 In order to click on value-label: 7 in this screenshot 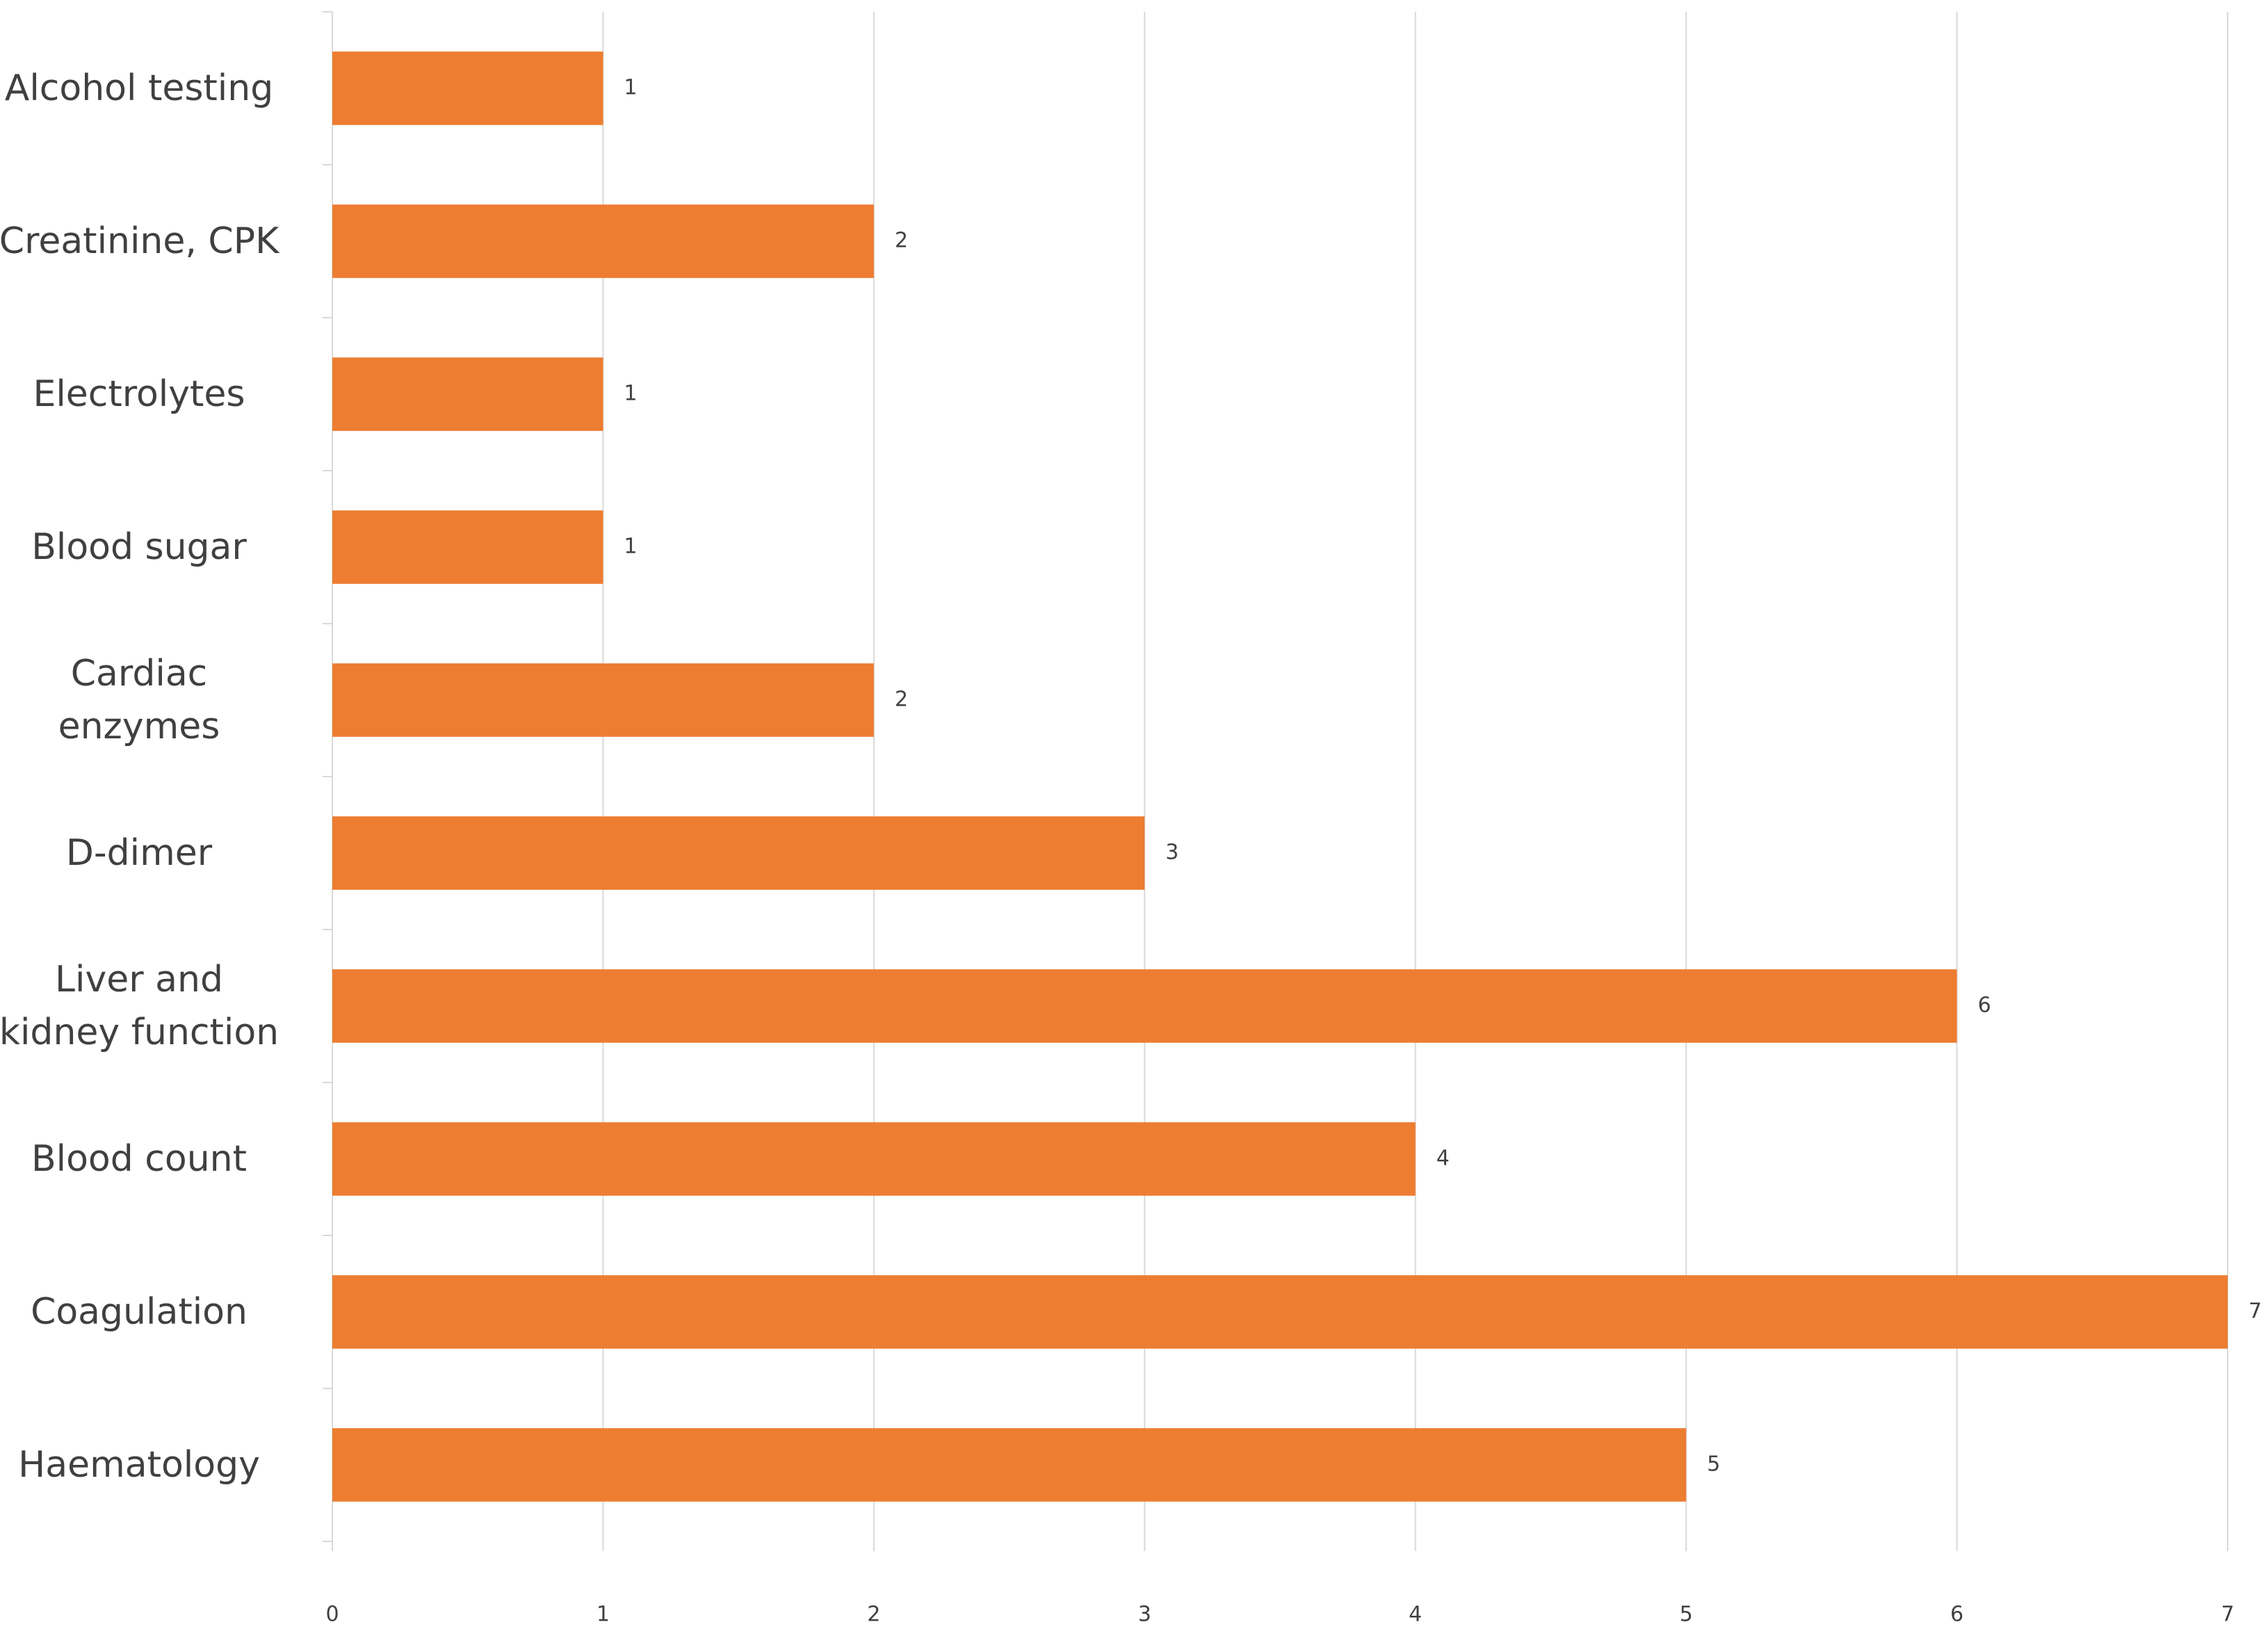, I will do `click(2255, 1311)`.